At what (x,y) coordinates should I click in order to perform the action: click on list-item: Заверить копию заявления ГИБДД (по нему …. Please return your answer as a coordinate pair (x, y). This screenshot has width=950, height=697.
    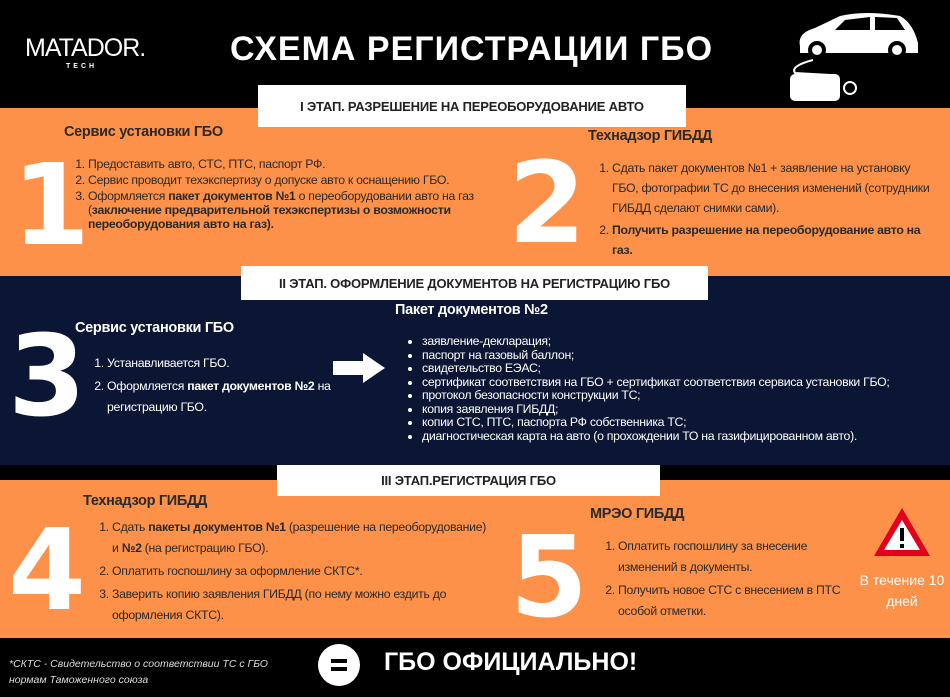
    Looking at the image, I should click on (299, 605).